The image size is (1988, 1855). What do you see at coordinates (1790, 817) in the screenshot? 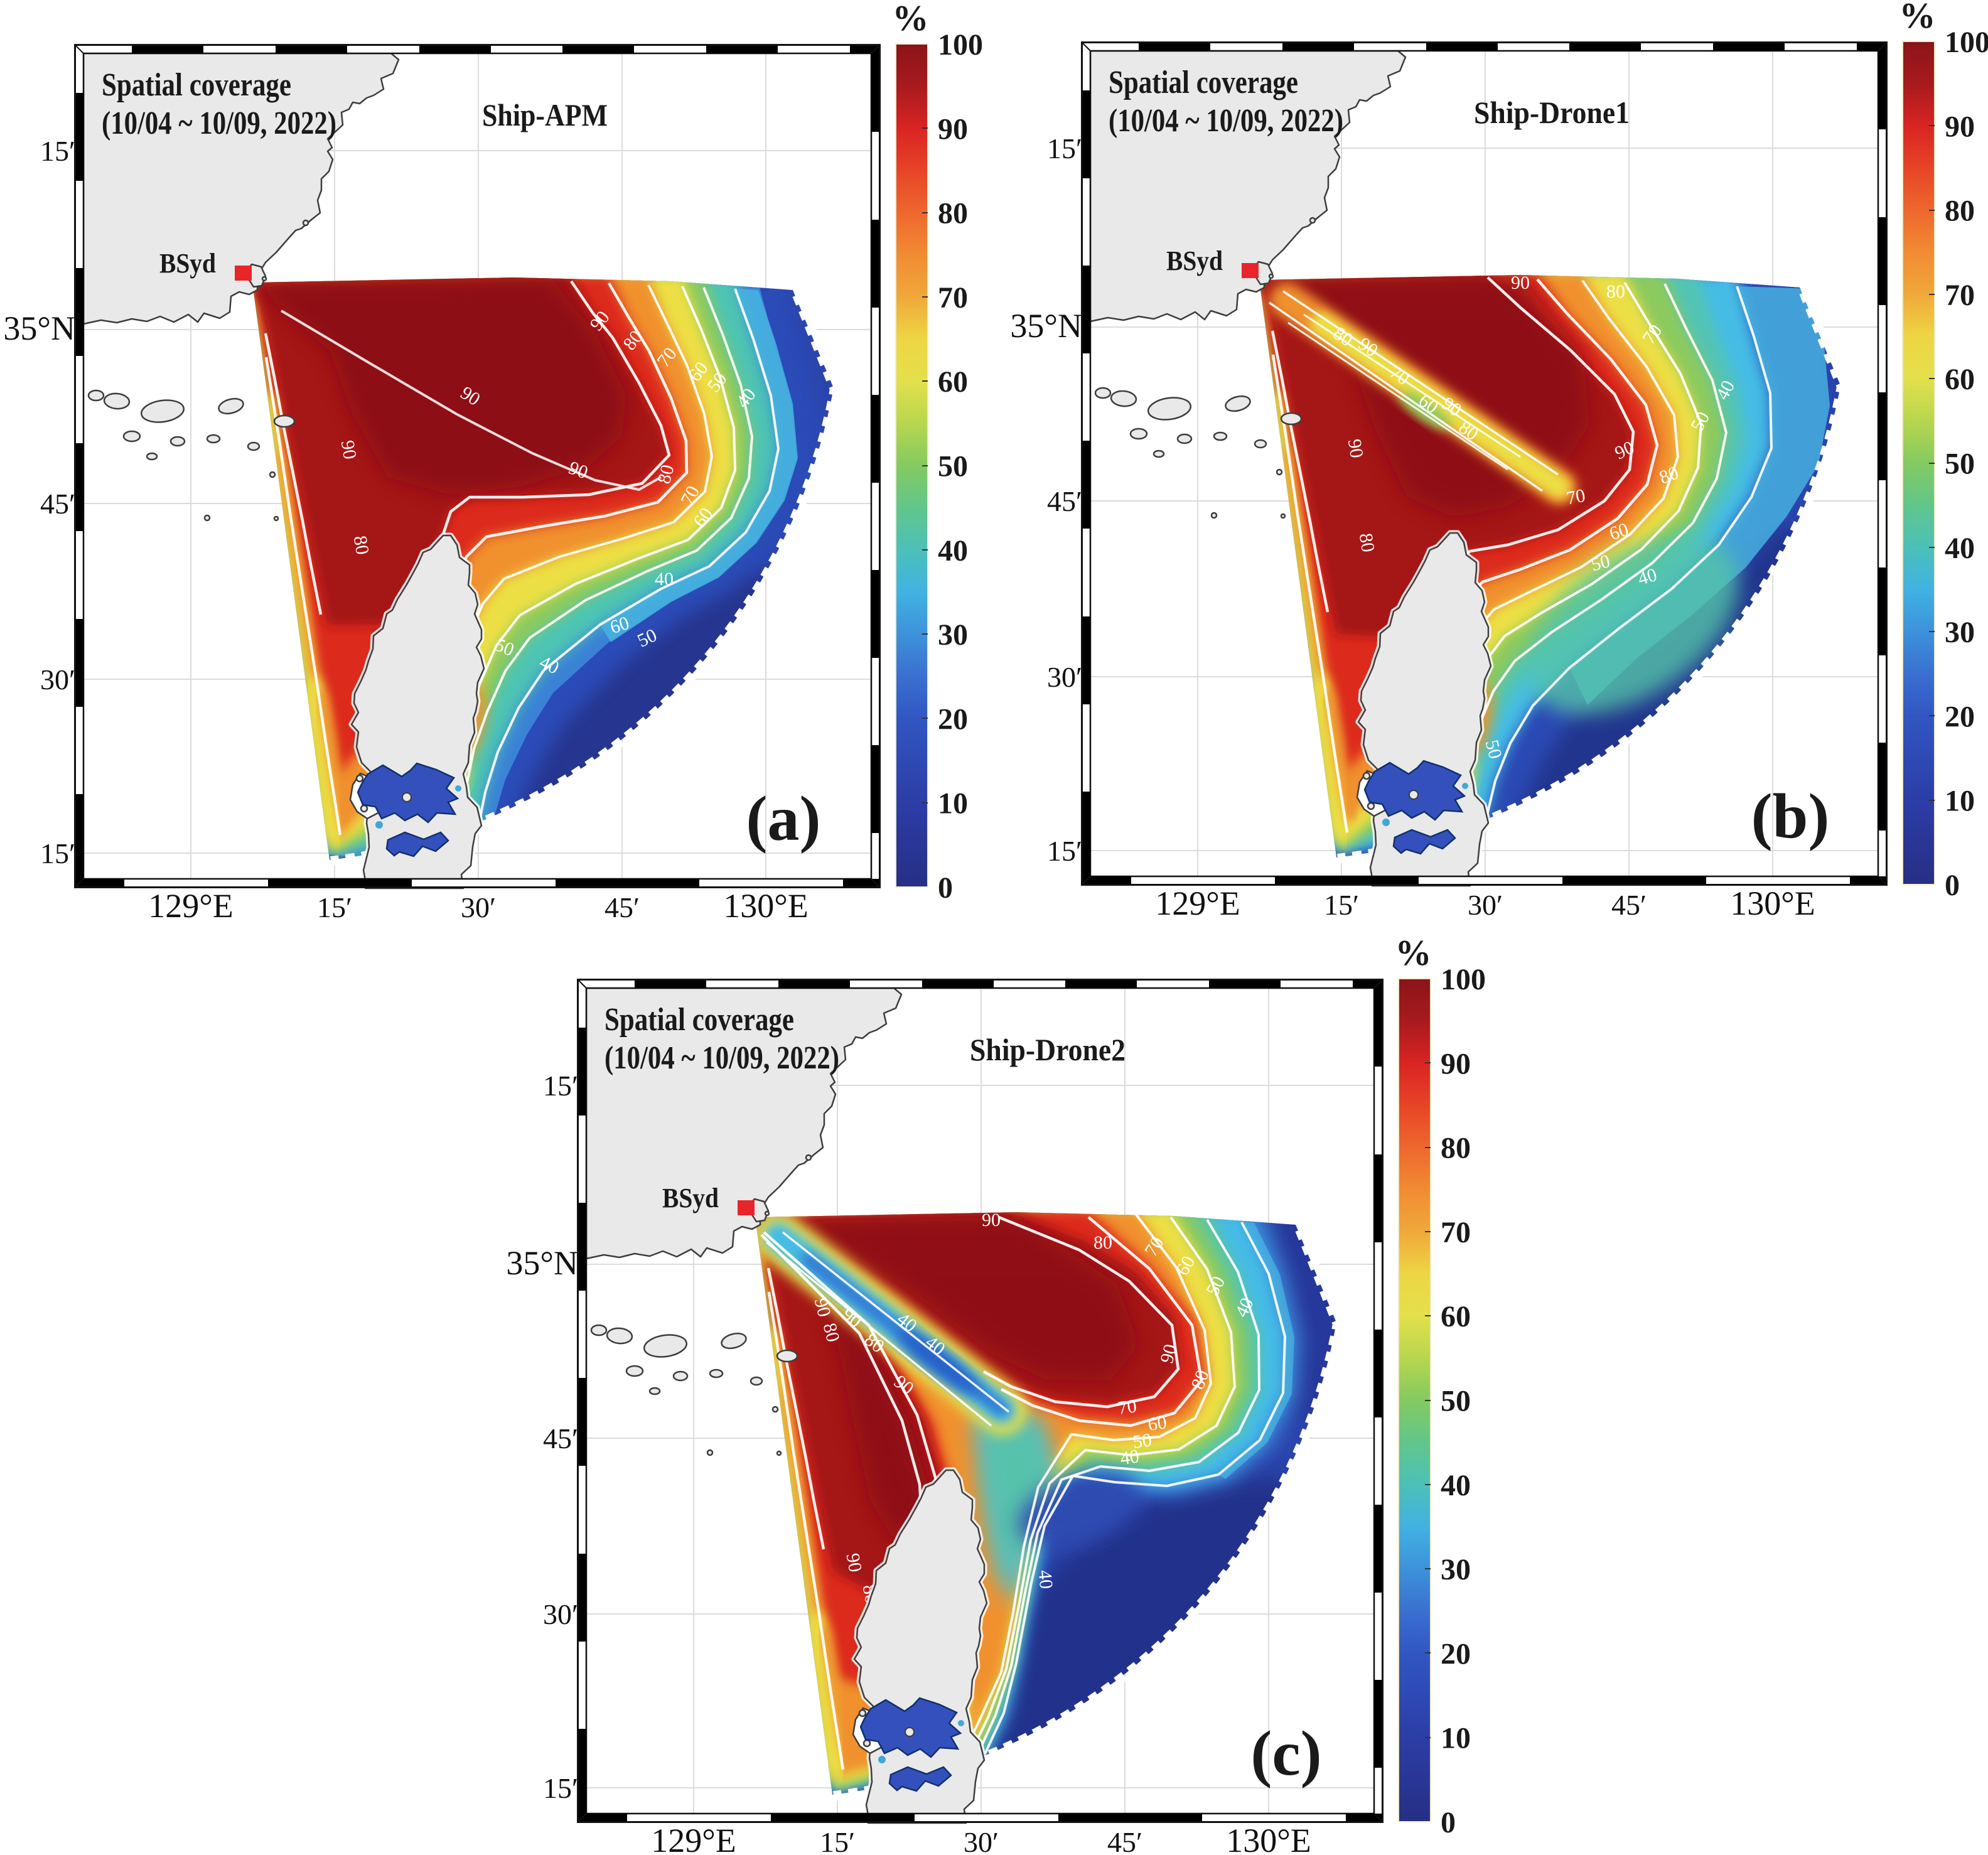
I see `svg-text: (b)` at bounding box center [1790, 817].